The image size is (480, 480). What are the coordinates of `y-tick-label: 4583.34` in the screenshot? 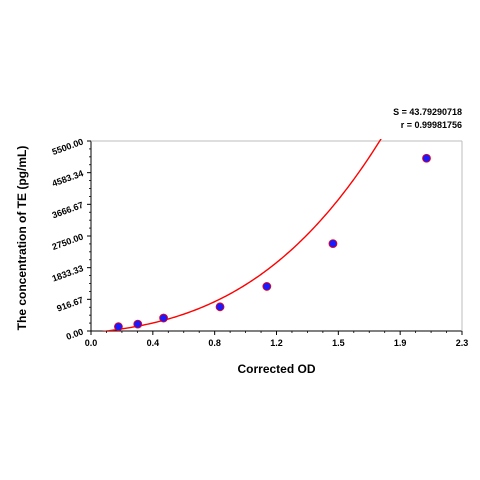 It's located at (68, 178).